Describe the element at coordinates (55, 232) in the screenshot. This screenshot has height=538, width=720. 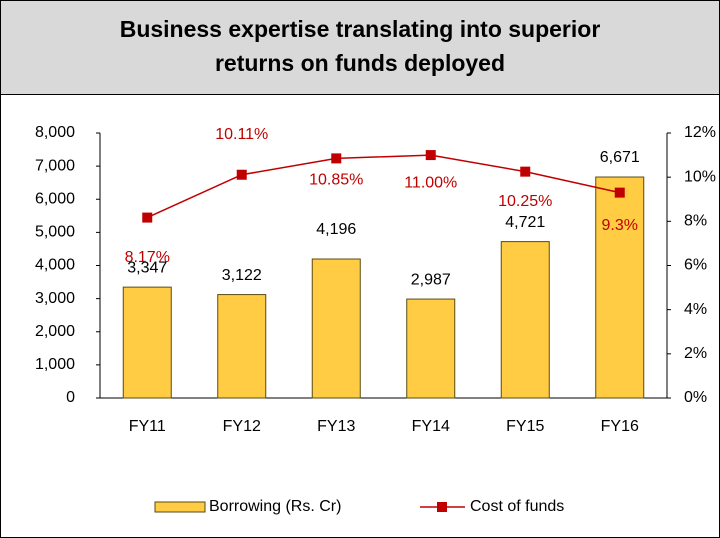
I see `y-tick-label: 5,000` at that location.